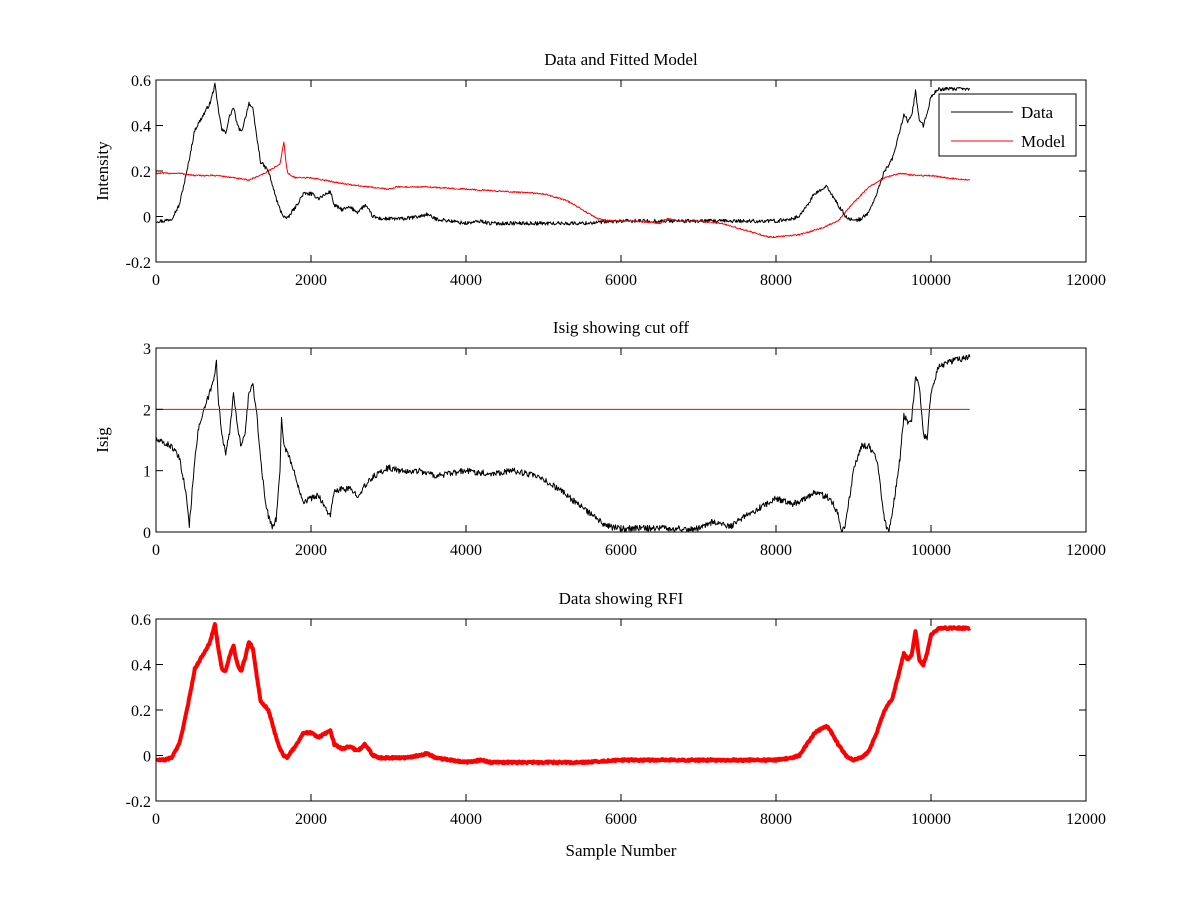  What do you see at coordinates (621, 850) in the screenshot?
I see `x-axis-label: Sample Number` at bounding box center [621, 850].